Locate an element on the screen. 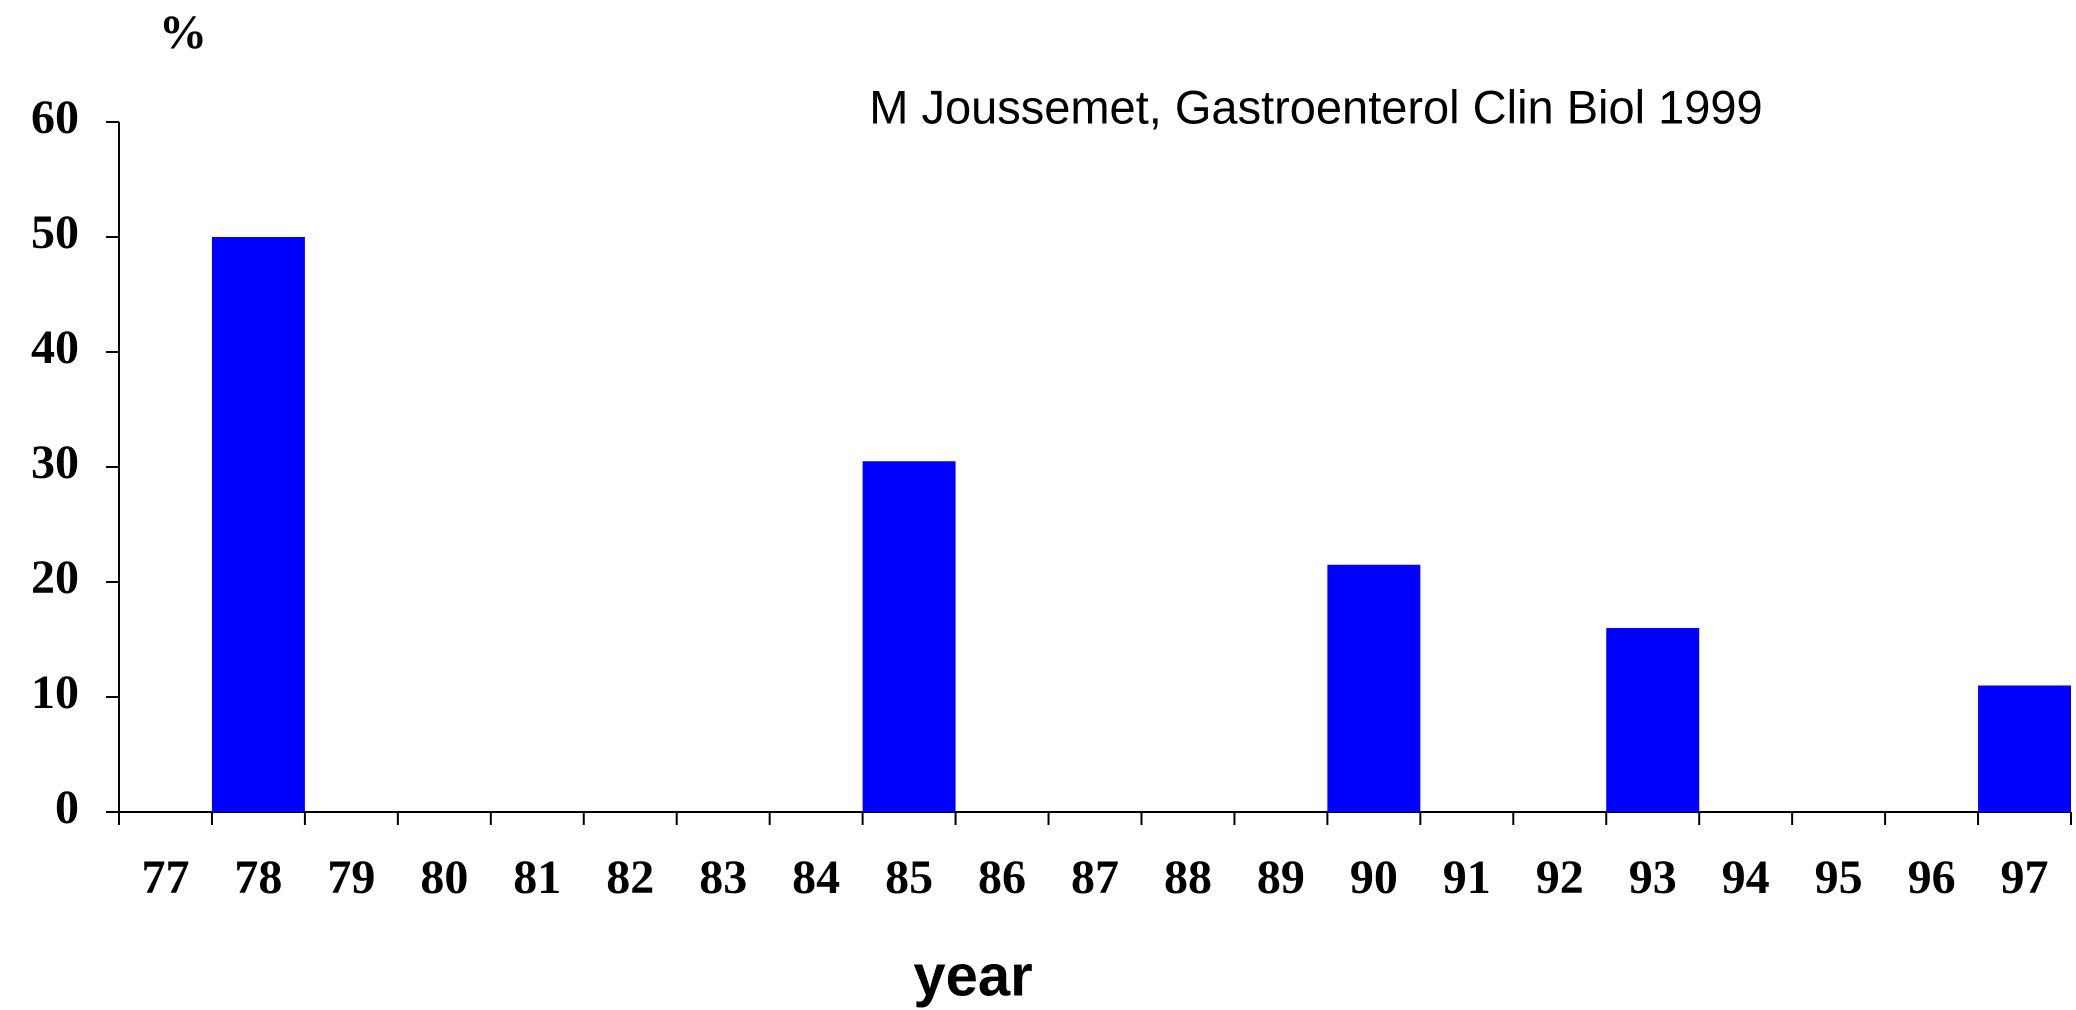  x-tick-label: 86 is located at coordinates (1002, 877).